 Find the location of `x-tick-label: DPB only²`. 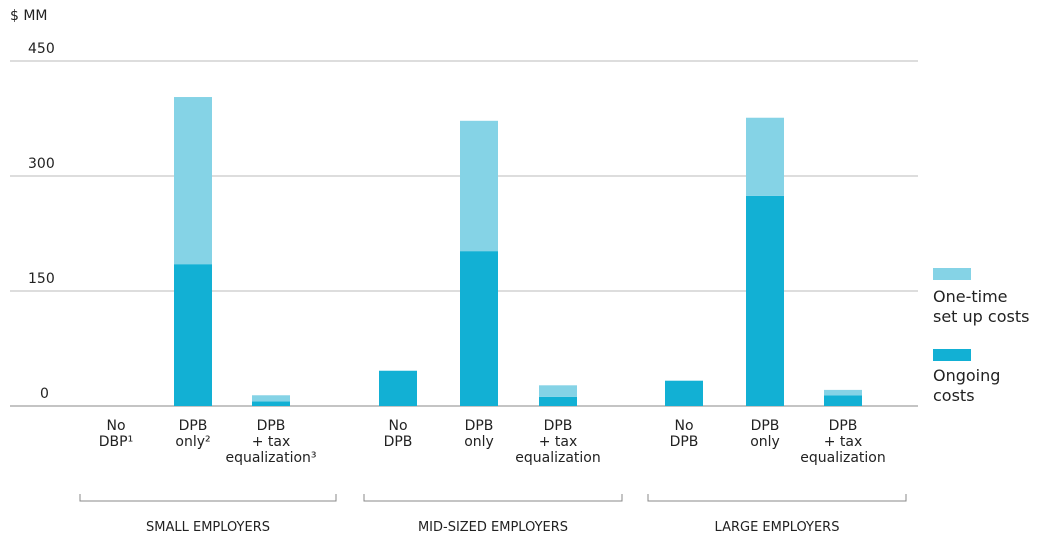

x-tick-label: DPB only² is located at coordinates (193, 434).